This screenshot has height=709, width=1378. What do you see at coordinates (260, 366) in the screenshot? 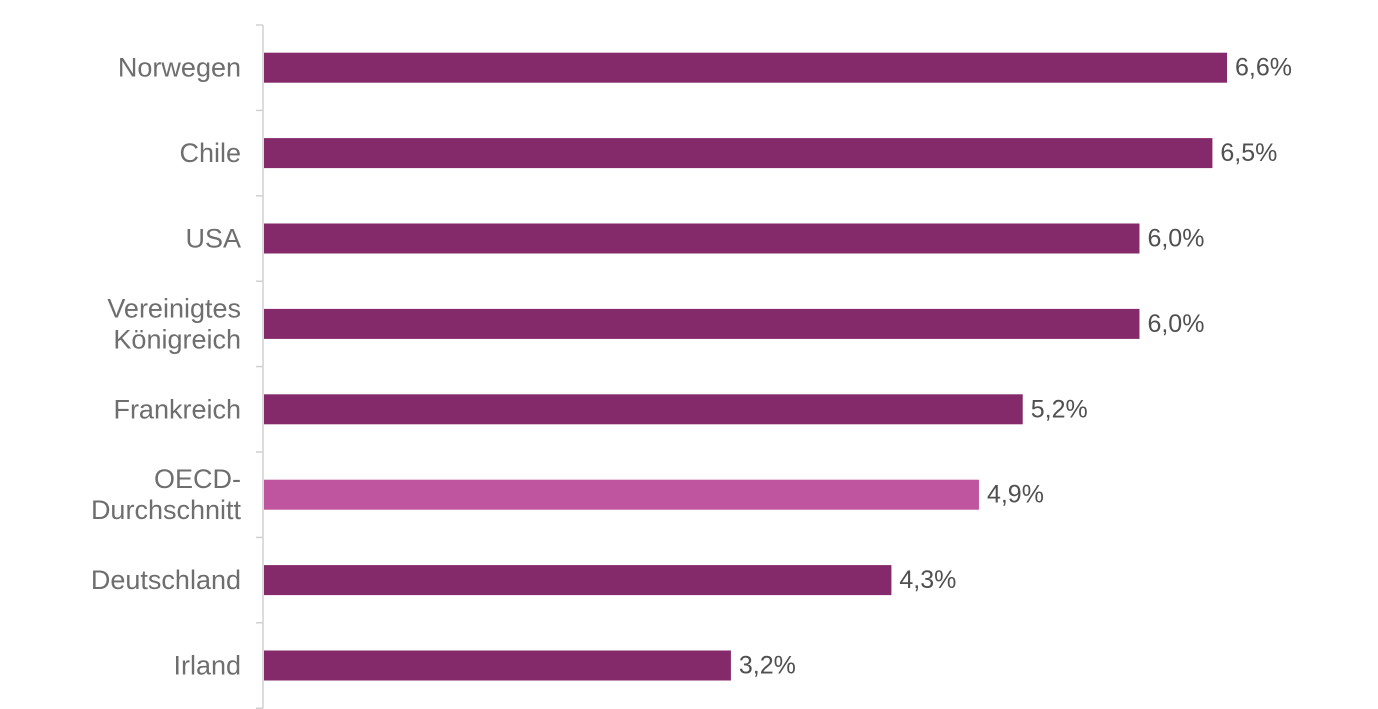
I see `y-axis` at bounding box center [260, 366].